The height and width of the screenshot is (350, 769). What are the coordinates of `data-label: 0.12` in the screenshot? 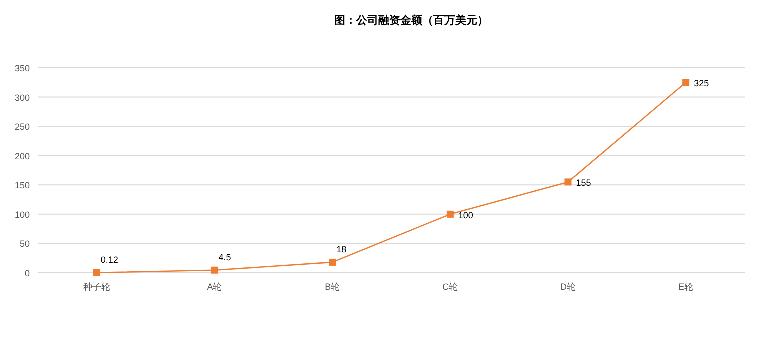 It's located at (109, 259).